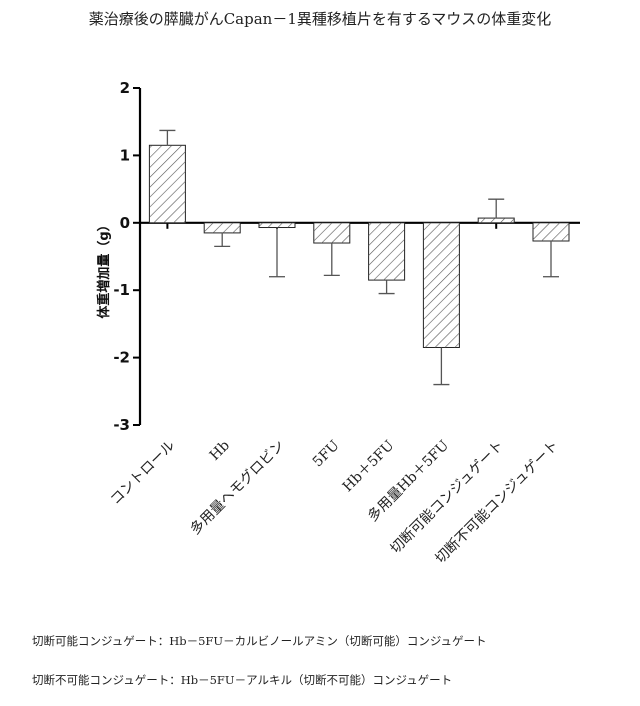 The height and width of the screenshot is (706, 640). Describe the element at coordinates (121, 290) in the screenshot. I see `y-tick-label: -1` at that location.